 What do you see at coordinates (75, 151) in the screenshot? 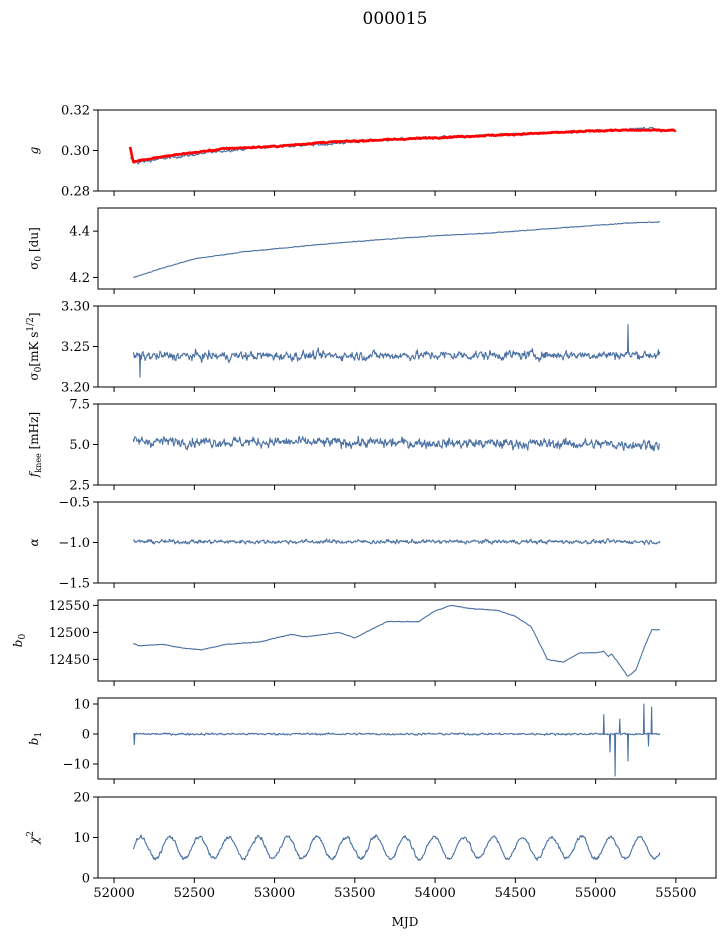
I see `y-tick-label-0-1: 0.30` at bounding box center [75, 151].